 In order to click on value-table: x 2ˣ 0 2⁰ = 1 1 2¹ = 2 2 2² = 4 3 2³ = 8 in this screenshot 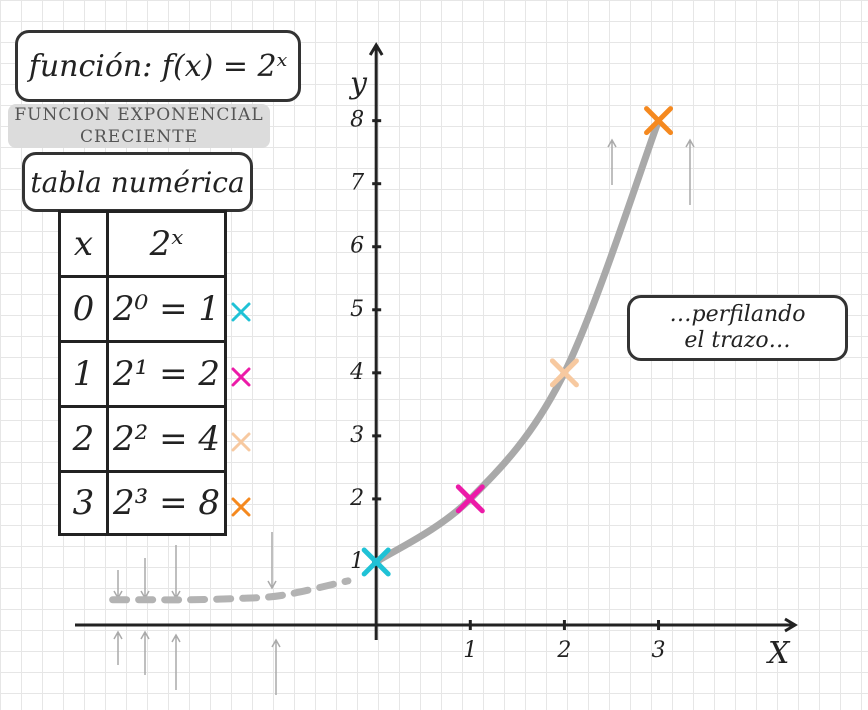, I will do `click(142, 373)`.